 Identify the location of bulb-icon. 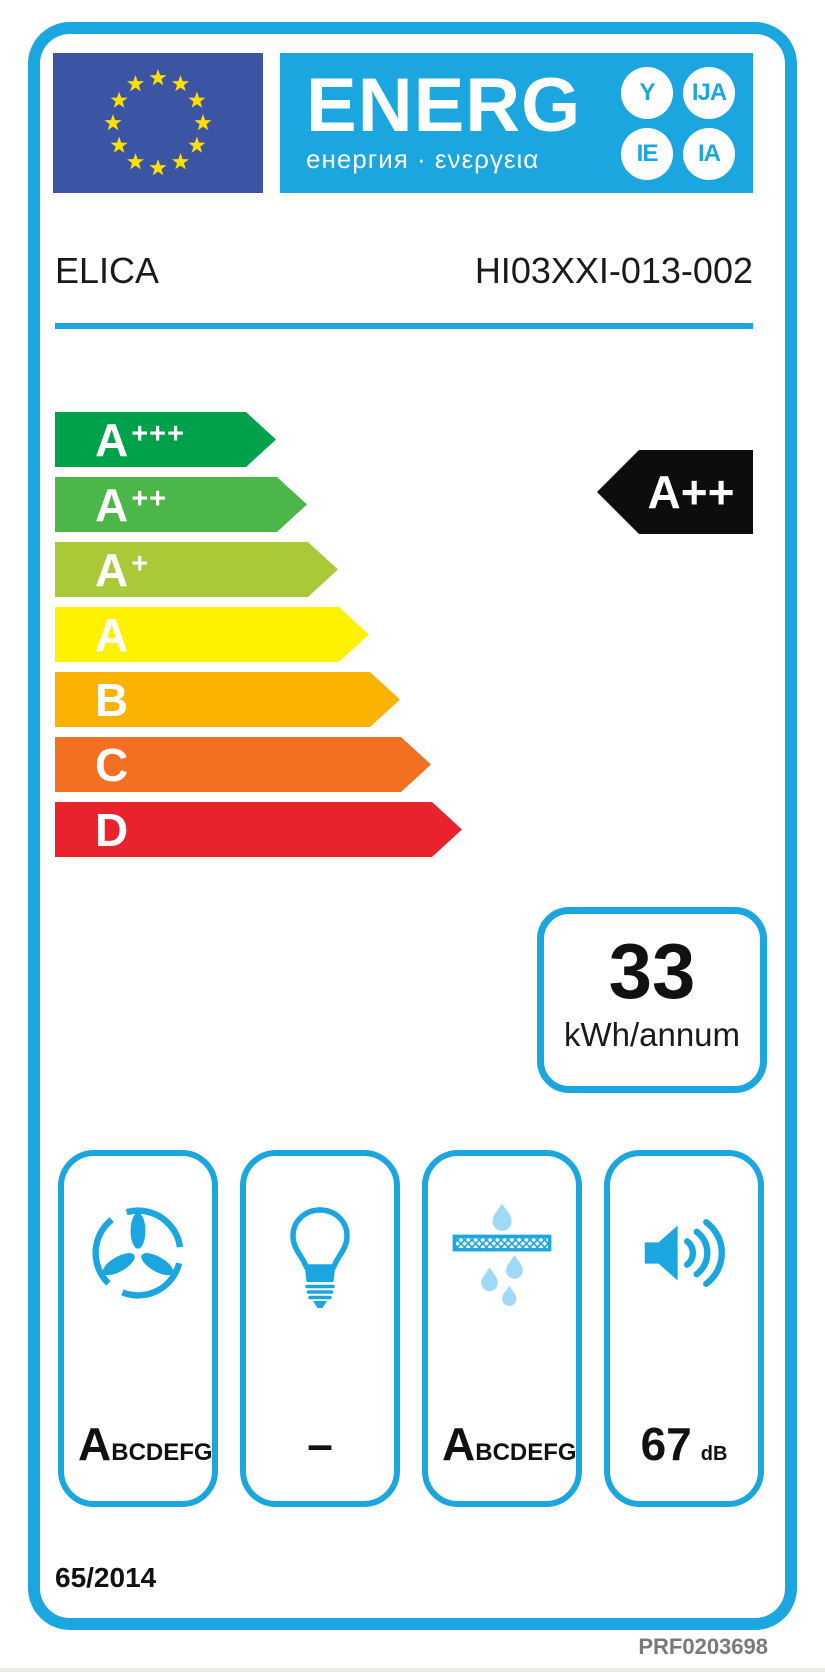
(320, 1257).